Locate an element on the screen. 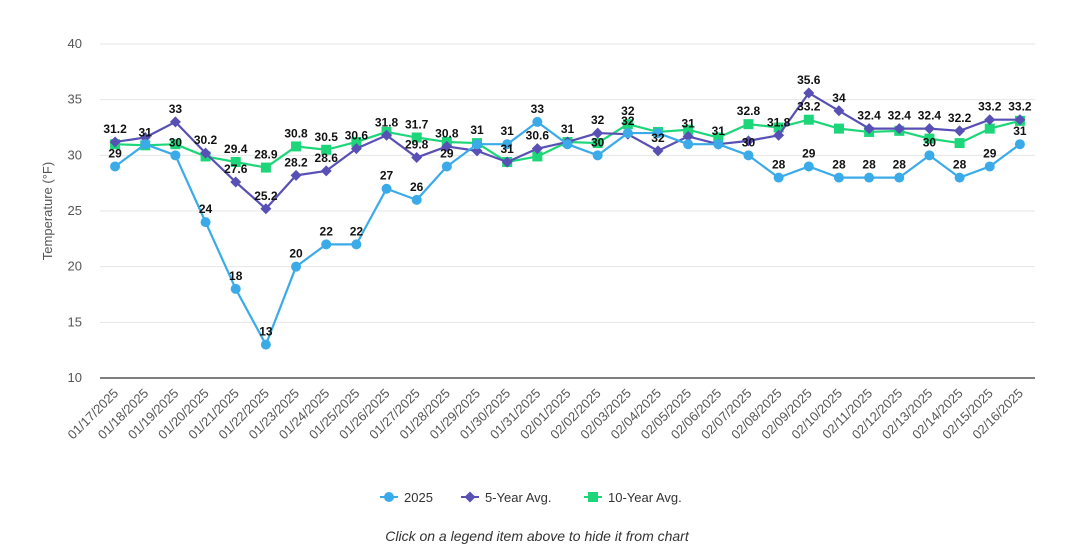 The height and width of the screenshot is (544, 1074). data-label: 27 is located at coordinates (387, 176).